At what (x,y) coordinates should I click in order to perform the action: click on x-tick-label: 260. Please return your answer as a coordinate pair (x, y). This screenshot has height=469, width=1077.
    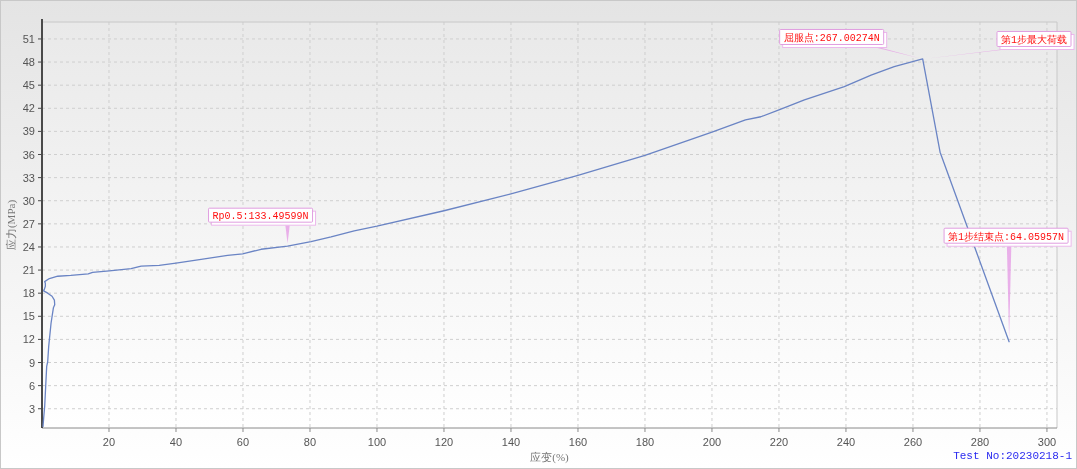
    Looking at the image, I should click on (913, 442).